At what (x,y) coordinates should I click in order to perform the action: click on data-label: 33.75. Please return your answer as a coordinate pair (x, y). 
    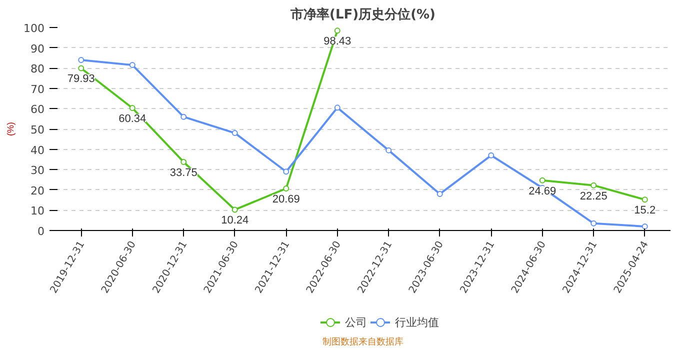
    Looking at the image, I should click on (184, 172).